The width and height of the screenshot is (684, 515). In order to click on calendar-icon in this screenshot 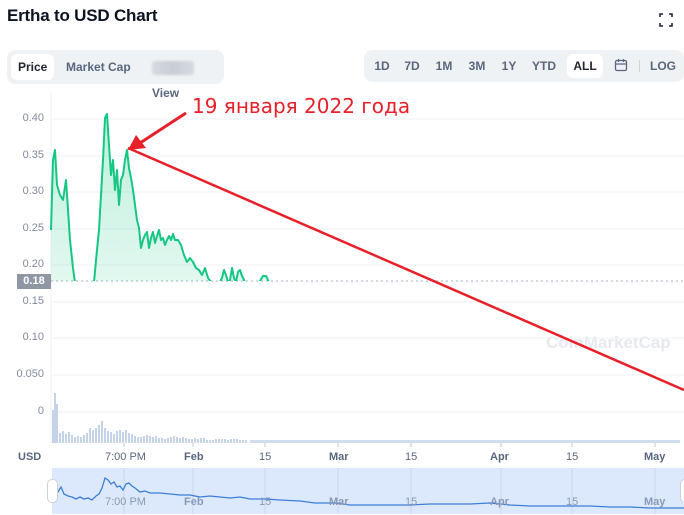, I will do `click(621, 65)`.